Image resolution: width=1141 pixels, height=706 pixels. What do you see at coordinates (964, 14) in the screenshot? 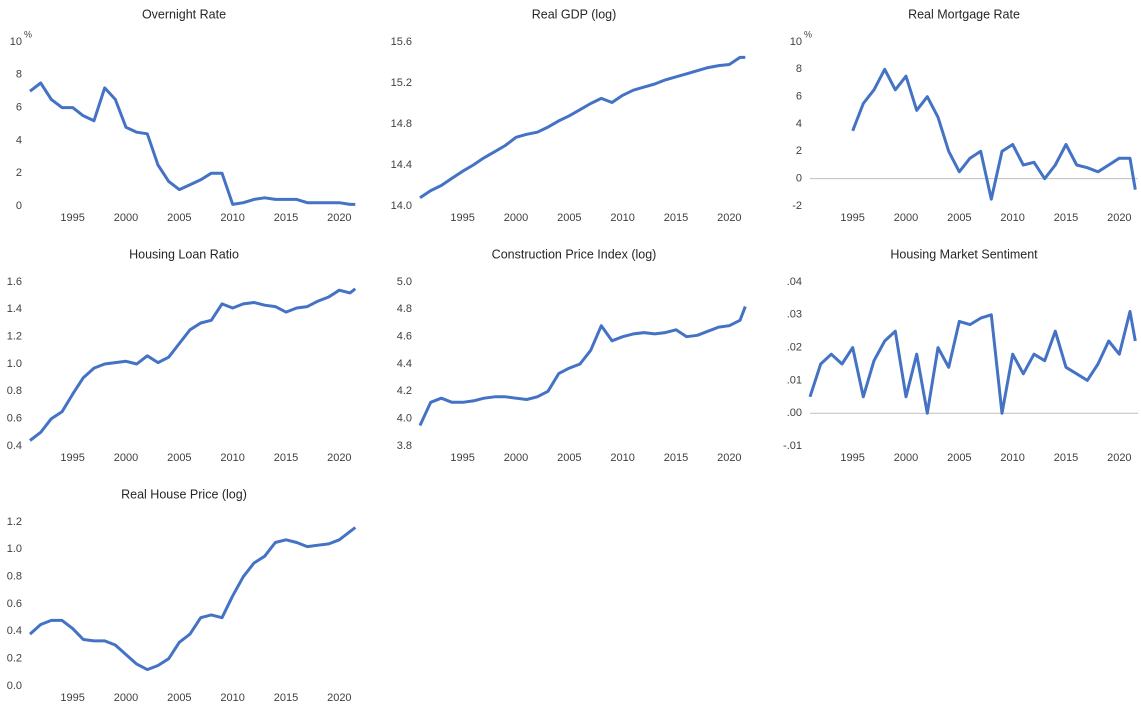
I see `chart-title: Real Mortgage Rate` at bounding box center [964, 14].